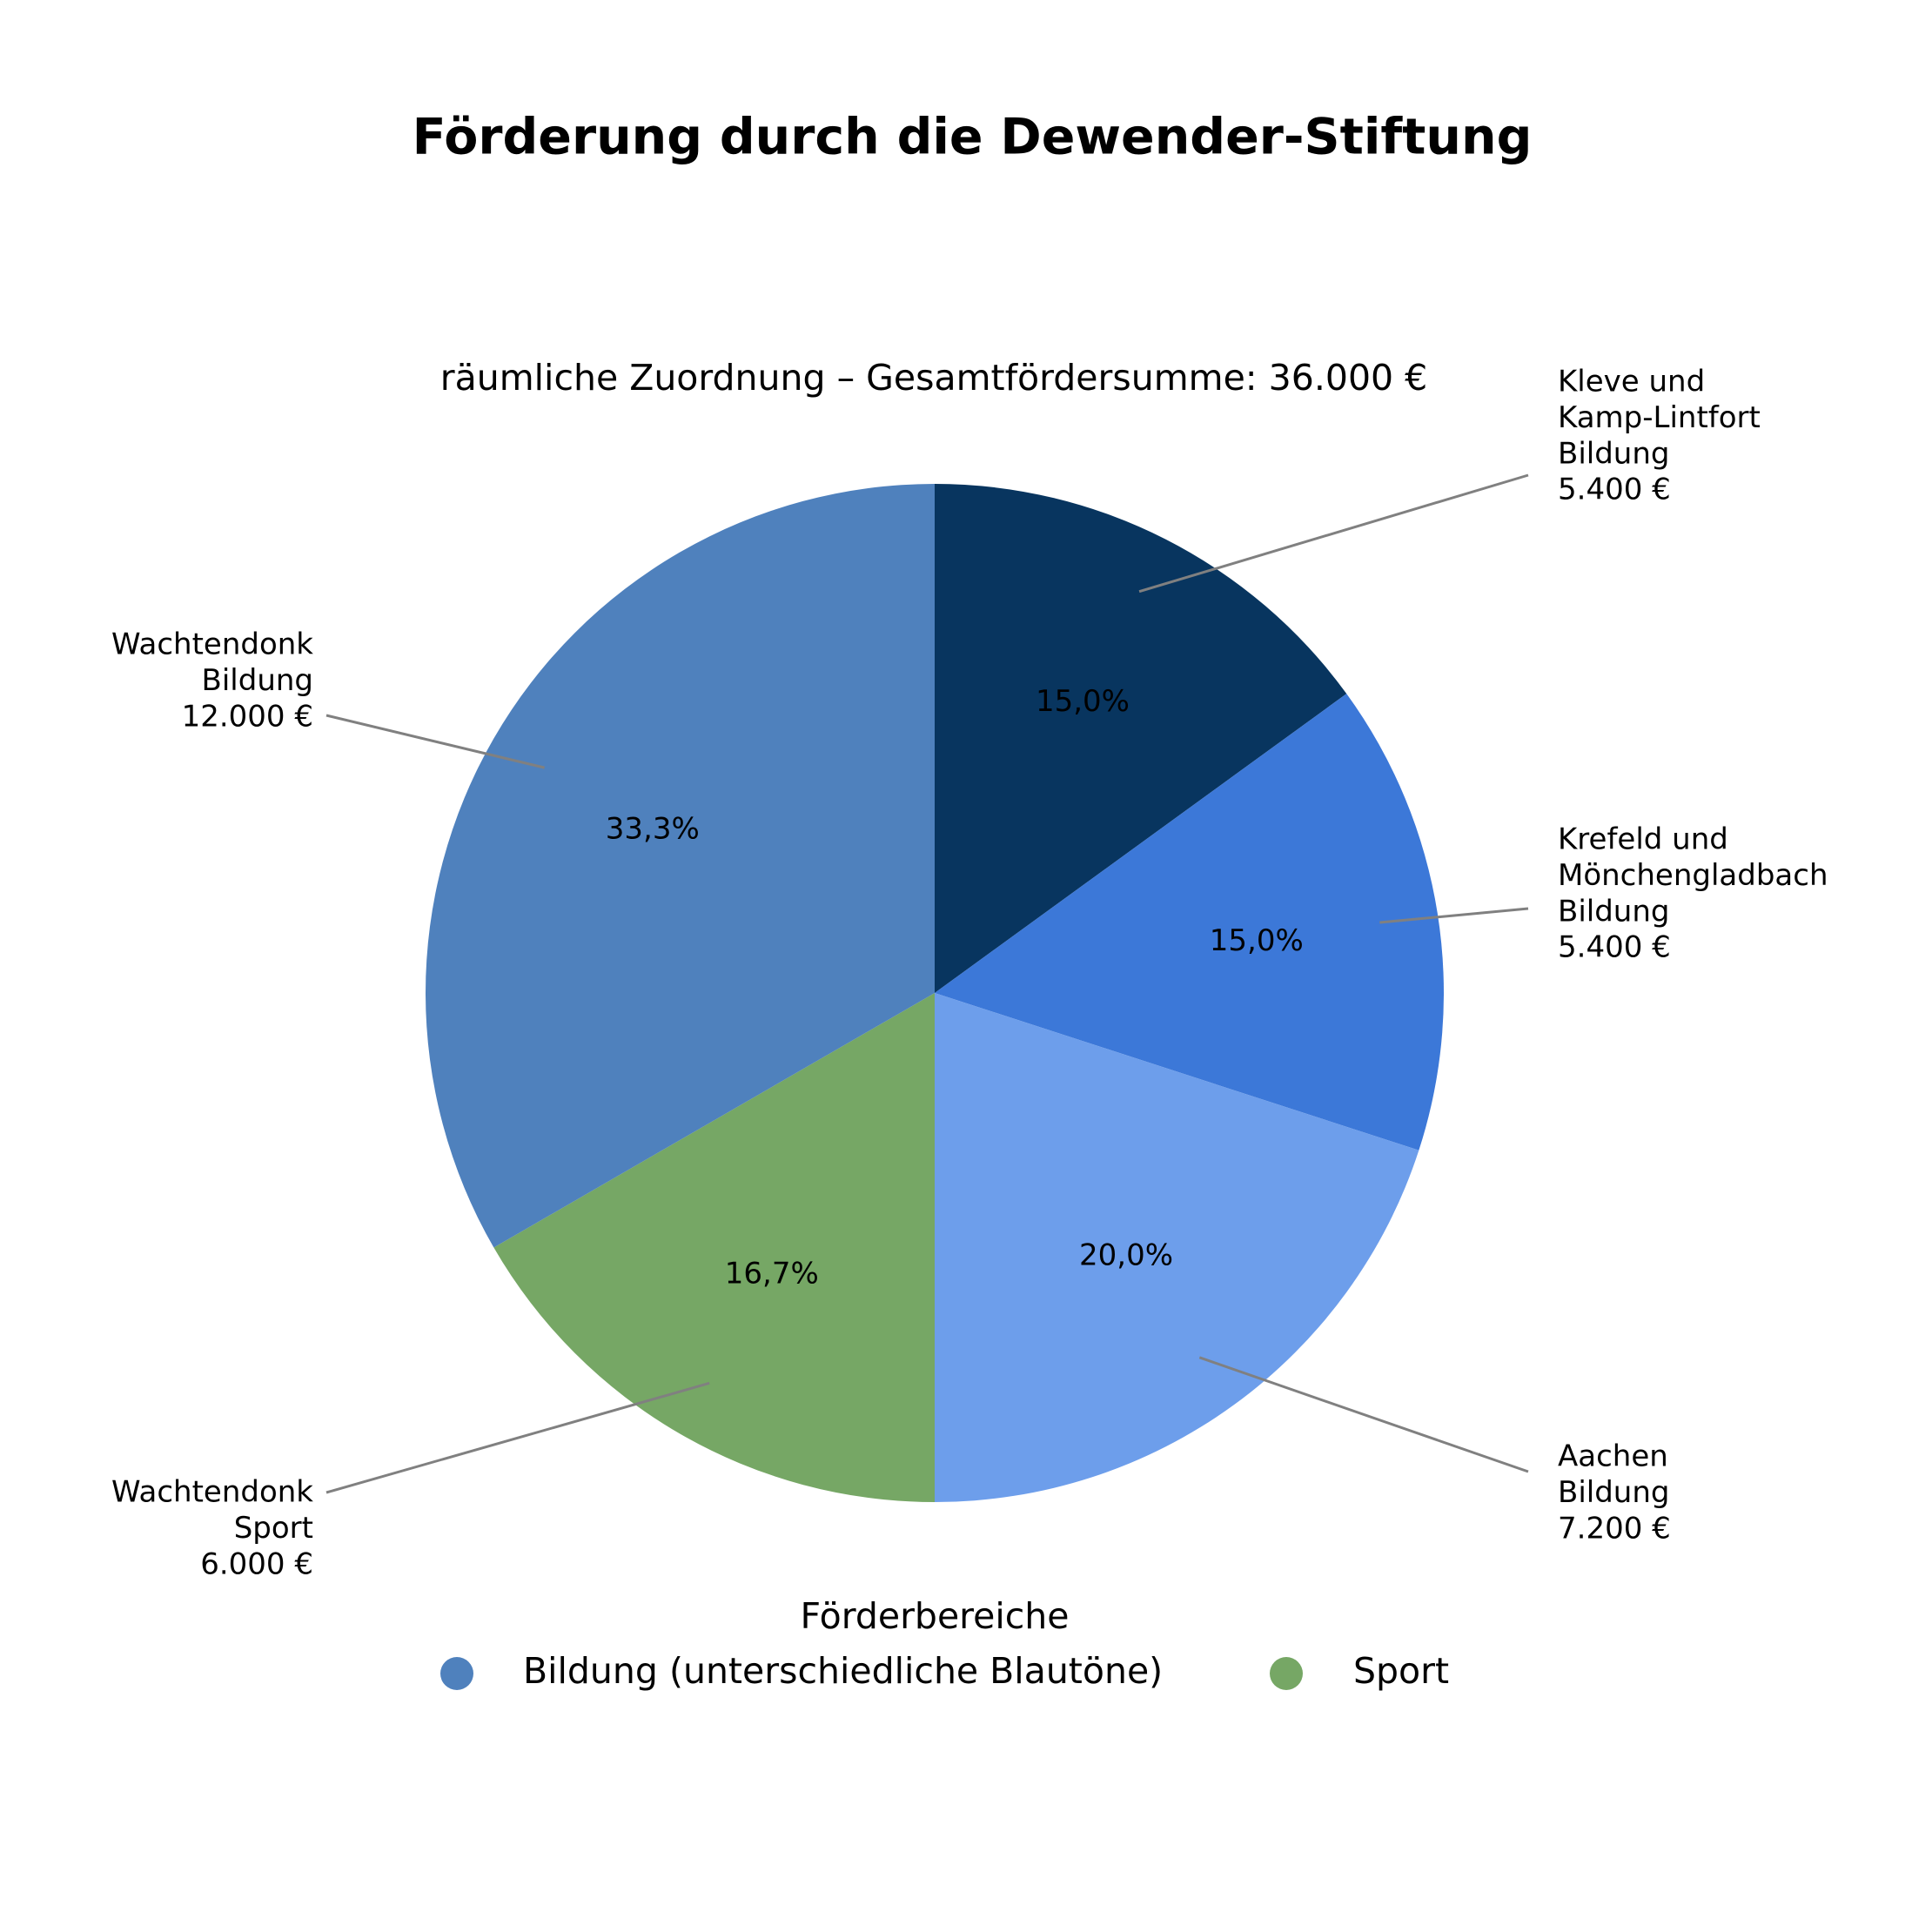 The image size is (1932, 1932). What do you see at coordinates (1643, 840) in the screenshot?
I see `slice-label: Krefeld und` at bounding box center [1643, 840].